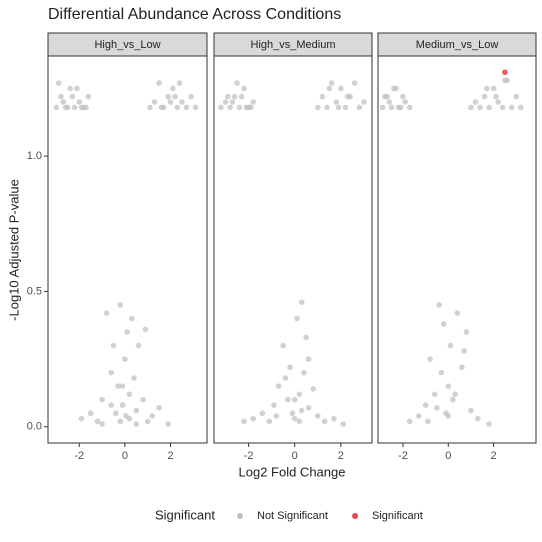 This screenshot has height=542, width=542. What do you see at coordinates (125, 456) in the screenshot?
I see `x-tick-label: 0` at bounding box center [125, 456].